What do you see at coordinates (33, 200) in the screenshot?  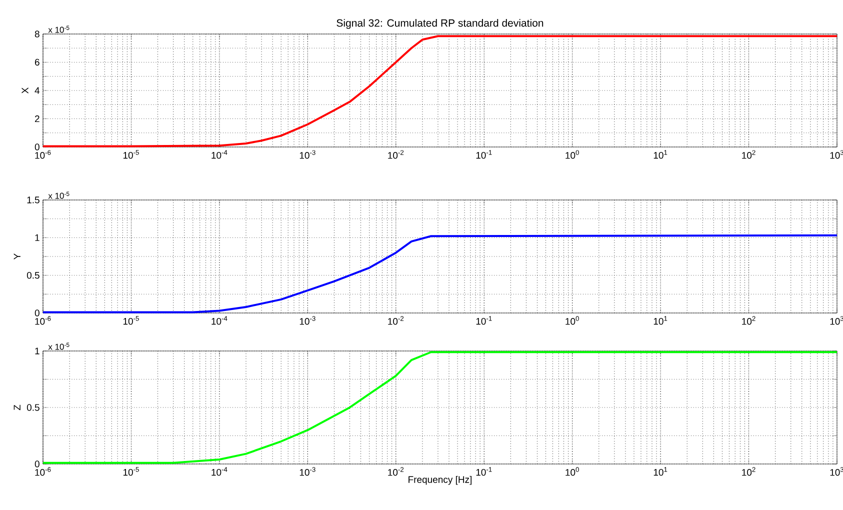 I see `y-tick-label: 1.5` at bounding box center [33, 200].